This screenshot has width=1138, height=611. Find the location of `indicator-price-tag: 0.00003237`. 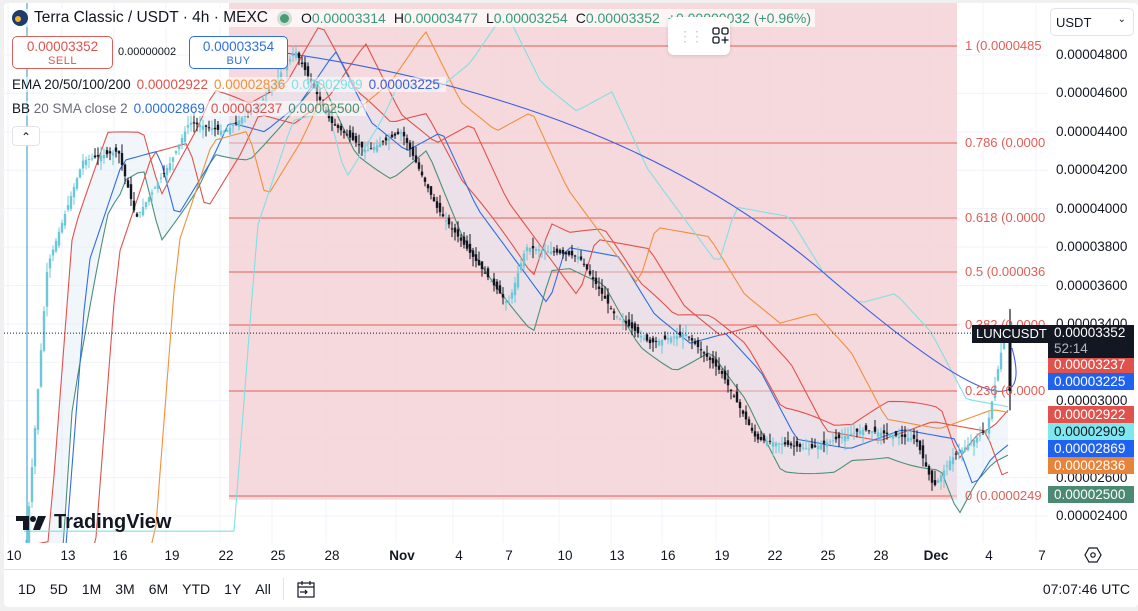

indicator-price-tag: 0.00003237 is located at coordinates (1091, 364).